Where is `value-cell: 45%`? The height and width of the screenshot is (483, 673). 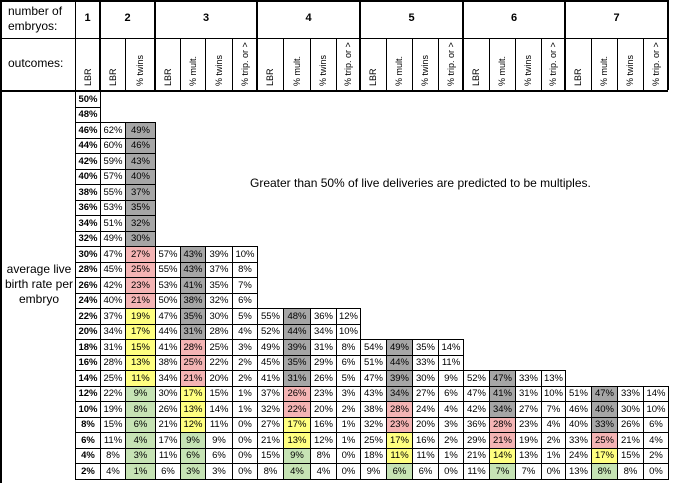 value-cell: 45% is located at coordinates (270, 362).